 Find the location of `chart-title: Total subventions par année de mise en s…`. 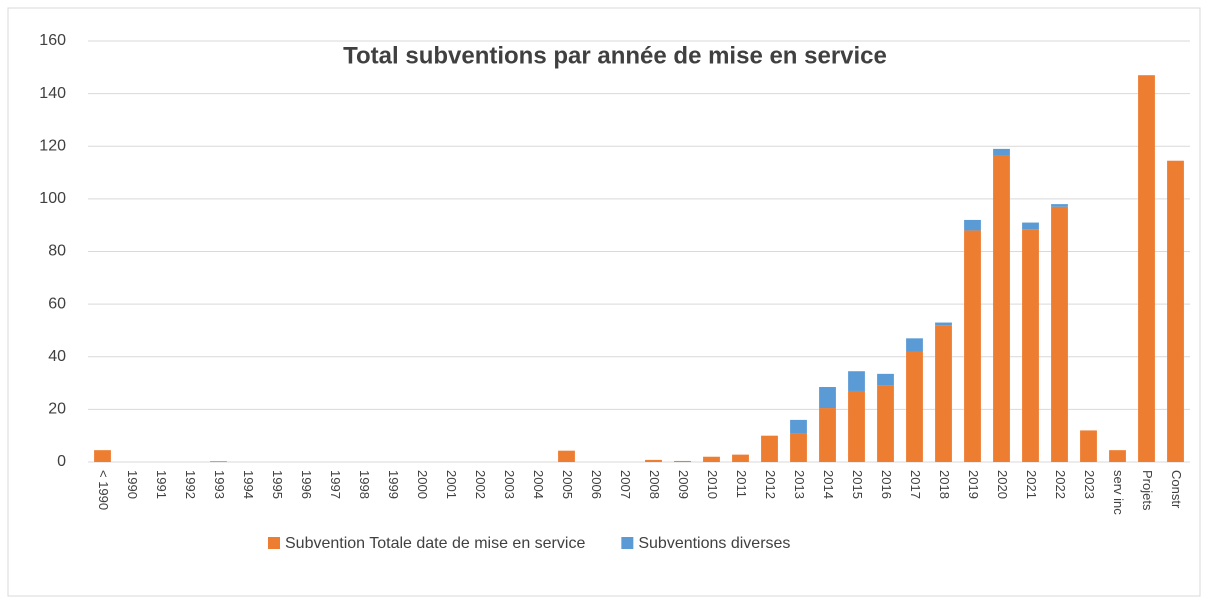

chart-title: Total subventions par année de mise en s… is located at coordinates (615, 55).